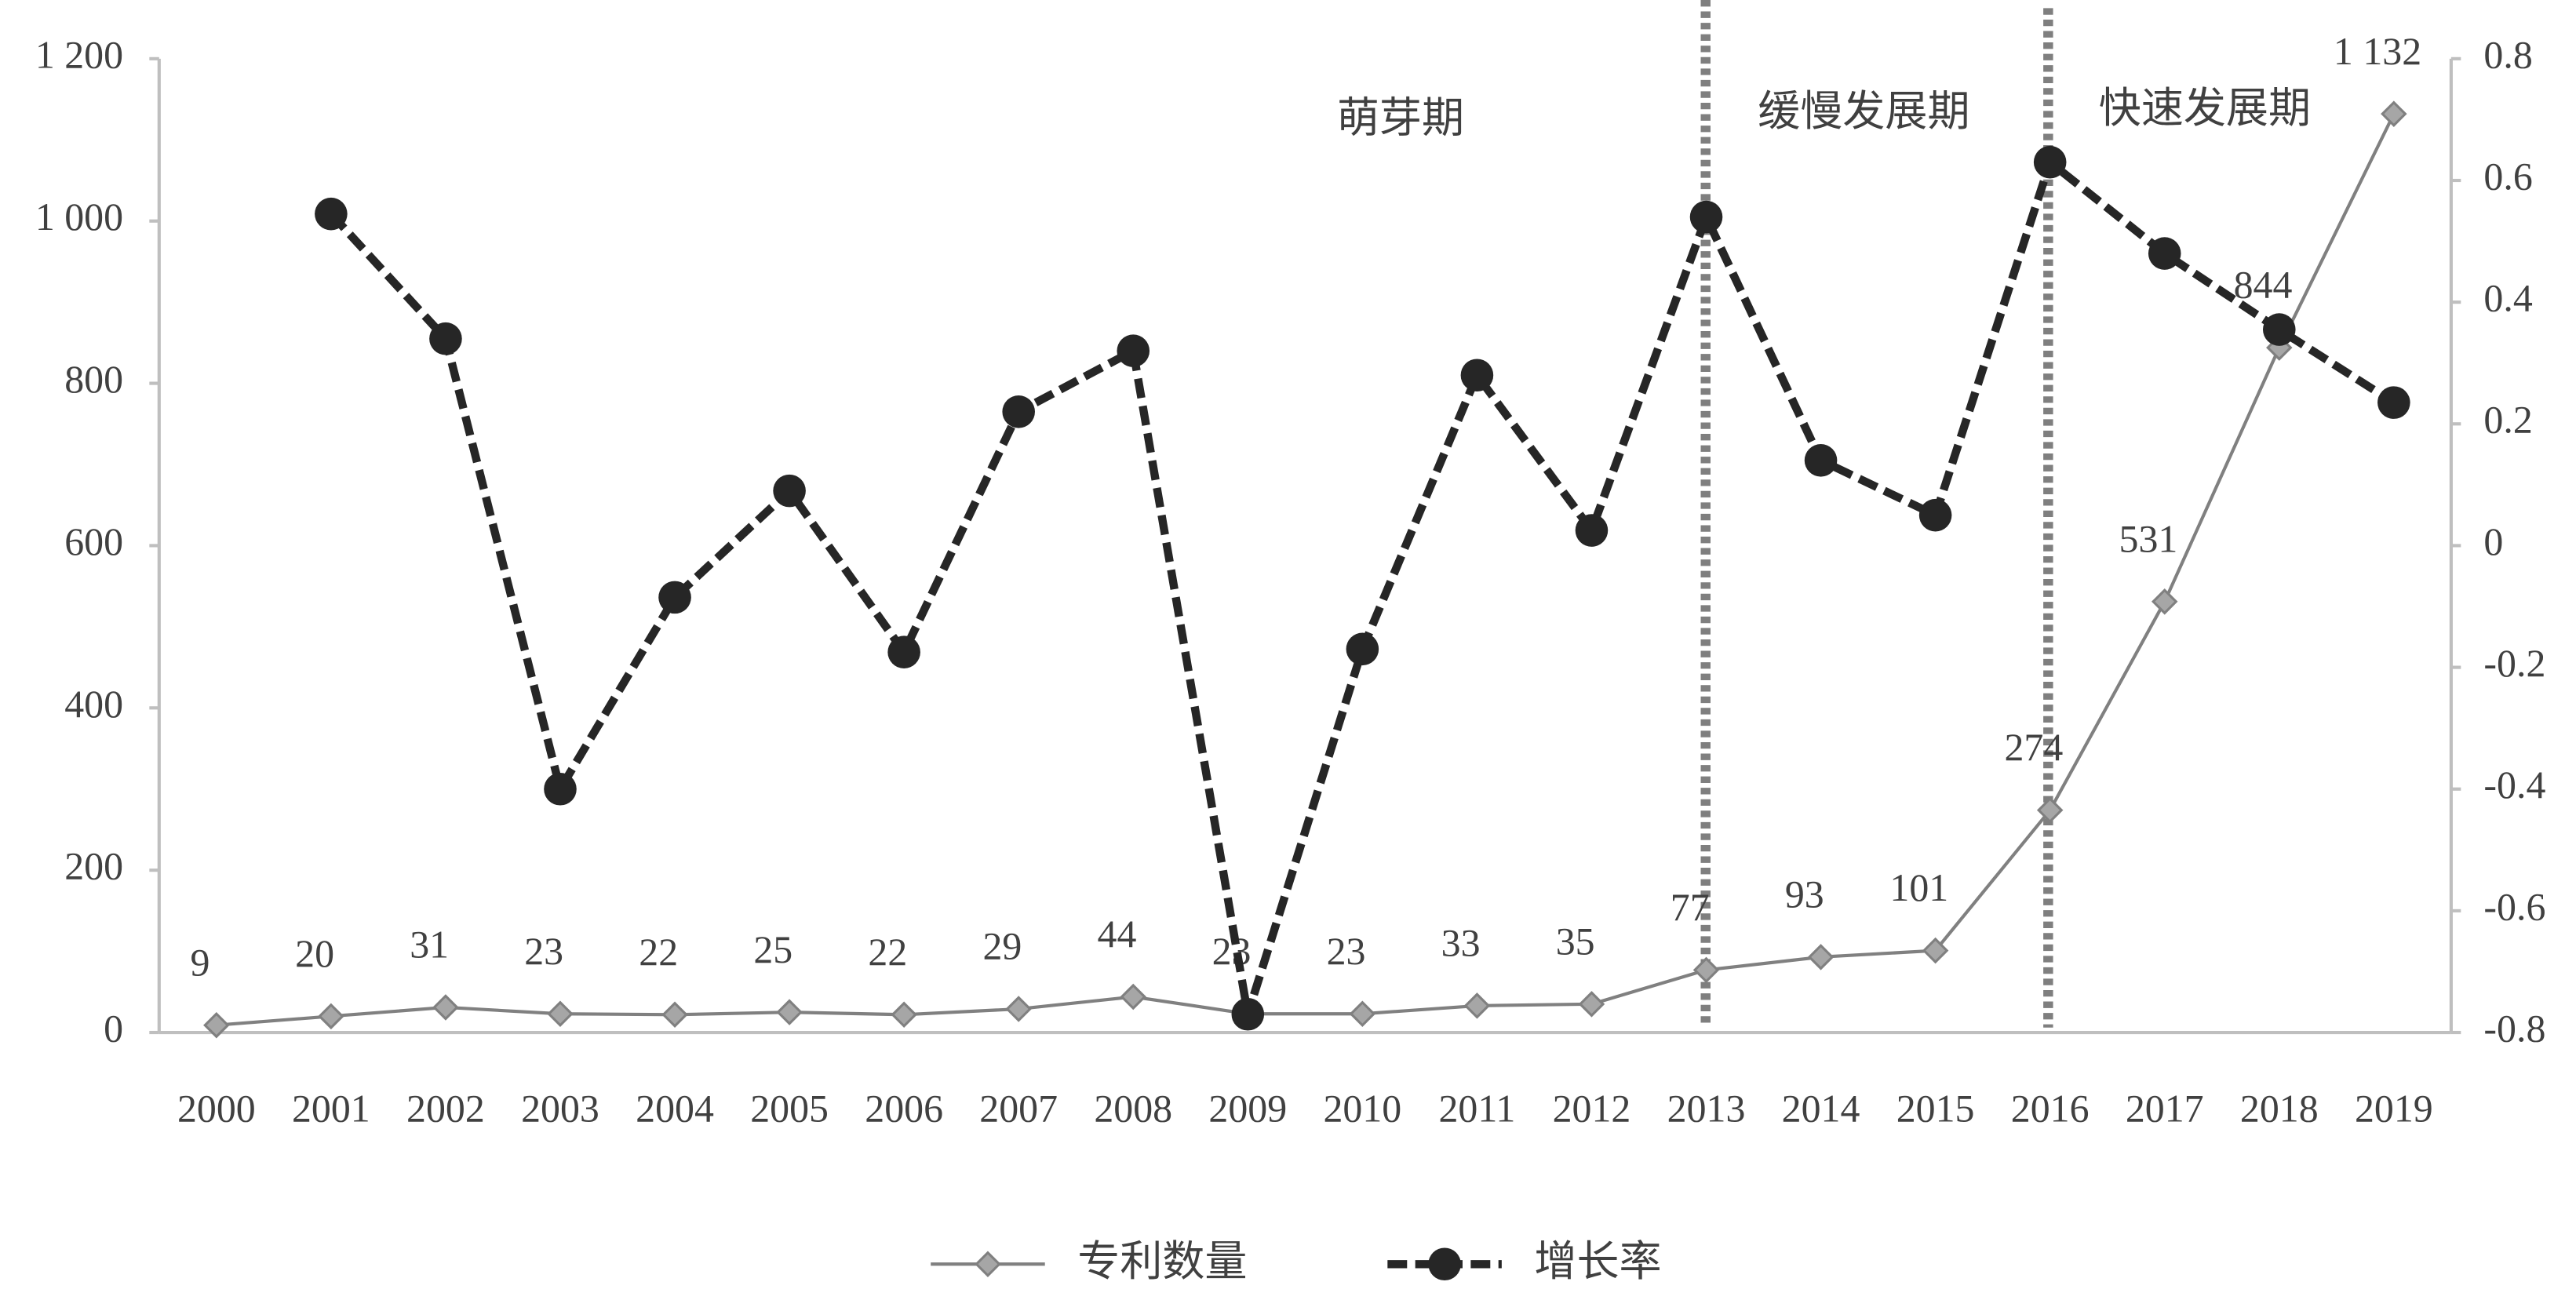 The image size is (2576, 1300). I want to click on x-tick-label: 2001, so click(331, 1108).